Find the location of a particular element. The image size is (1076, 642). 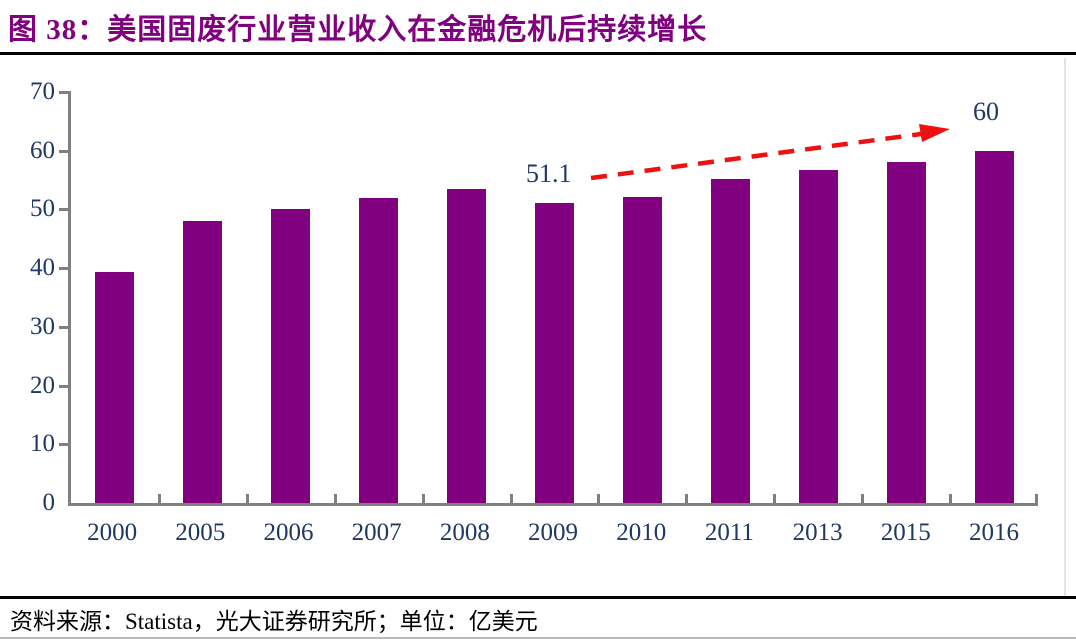

right-border-line is located at coordinates (1065, 327).